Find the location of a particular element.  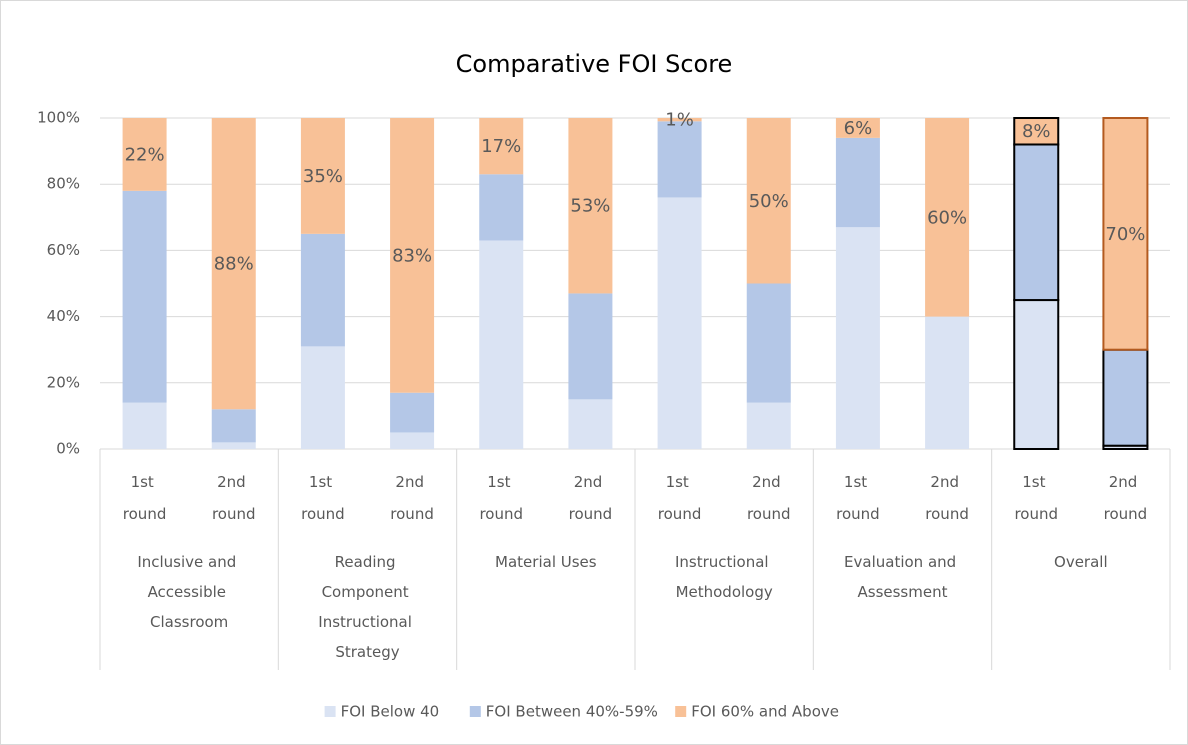

group-label: Evaluation and Assessment is located at coordinates (902, 577).